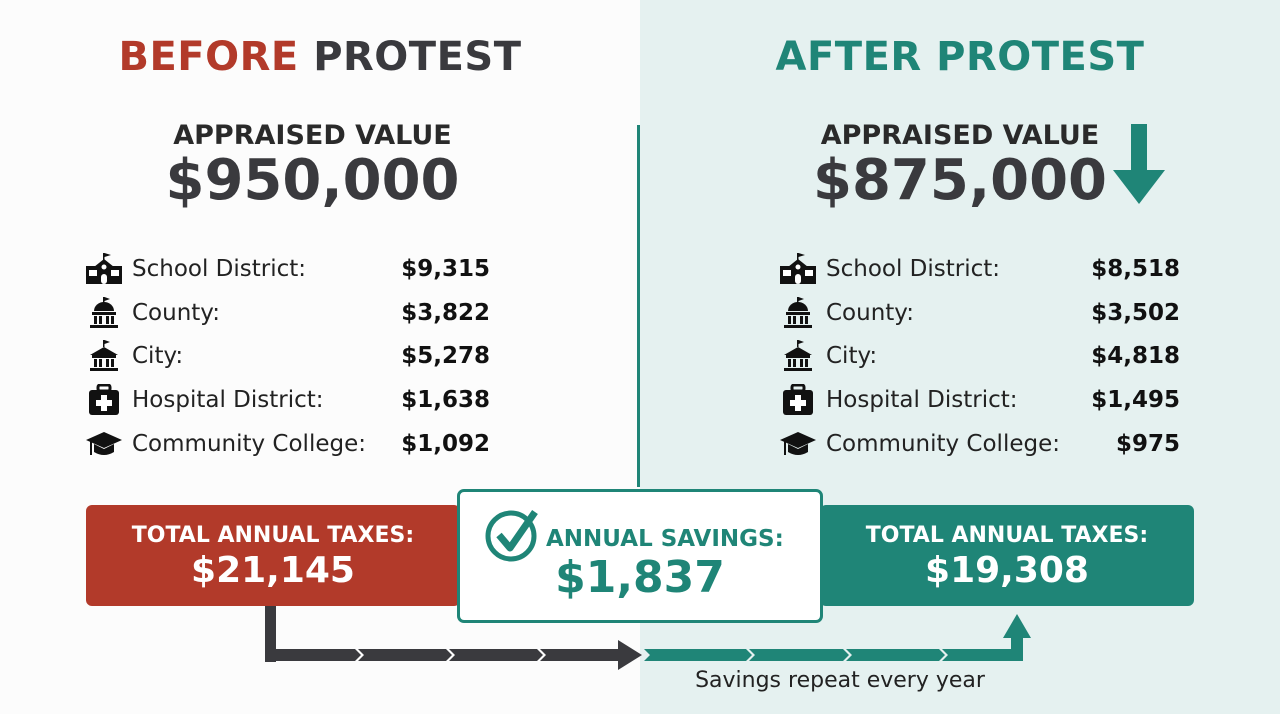 The width and height of the screenshot is (1280, 714). Describe the element at coordinates (312, 180) in the screenshot. I see `before-appraised-value: $950,000` at that location.